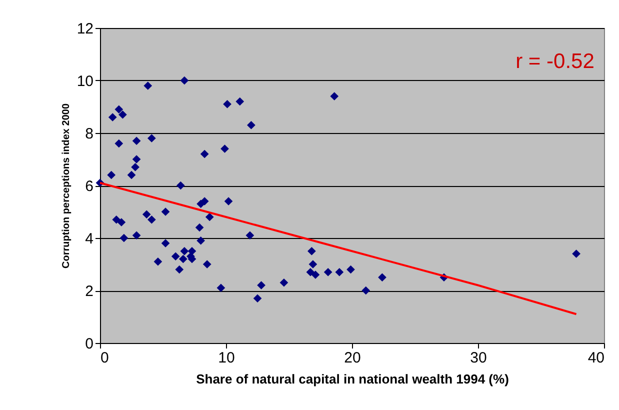 This screenshot has width=619, height=410. I want to click on y-tick-label: 2, so click(89, 291).